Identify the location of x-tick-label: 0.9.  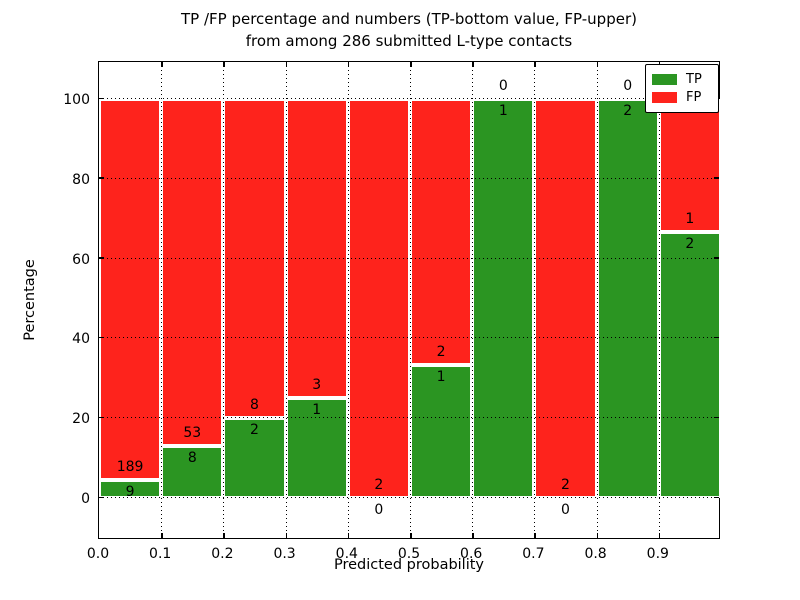
(657, 554).